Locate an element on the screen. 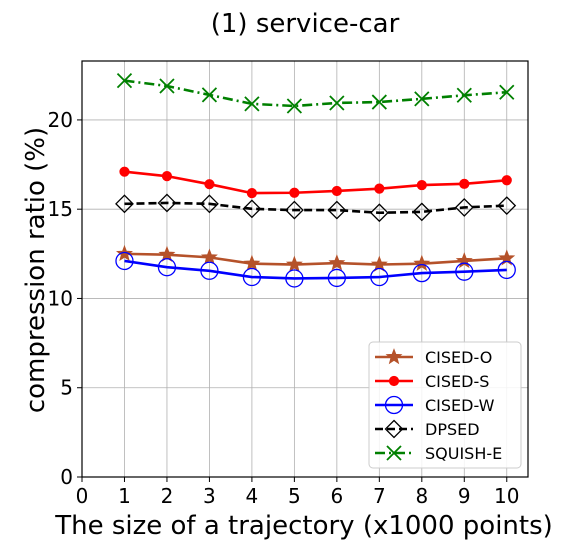 This screenshot has height=550, width=580. y-tick-label: 5 is located at coordinates (66, 388).